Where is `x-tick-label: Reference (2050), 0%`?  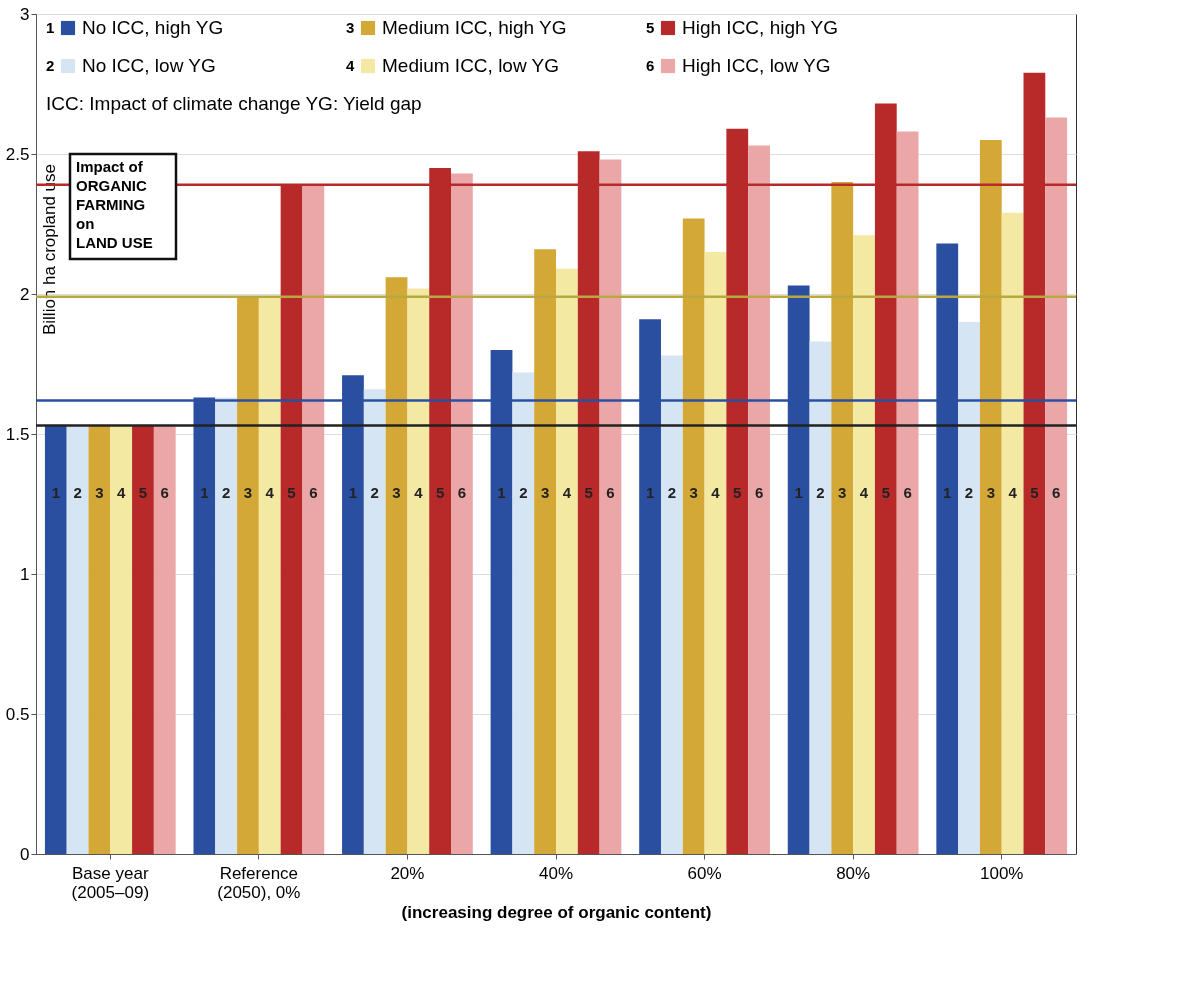
x-tick-label: Reference (2050), 0% is located at coordinates (259, 882).